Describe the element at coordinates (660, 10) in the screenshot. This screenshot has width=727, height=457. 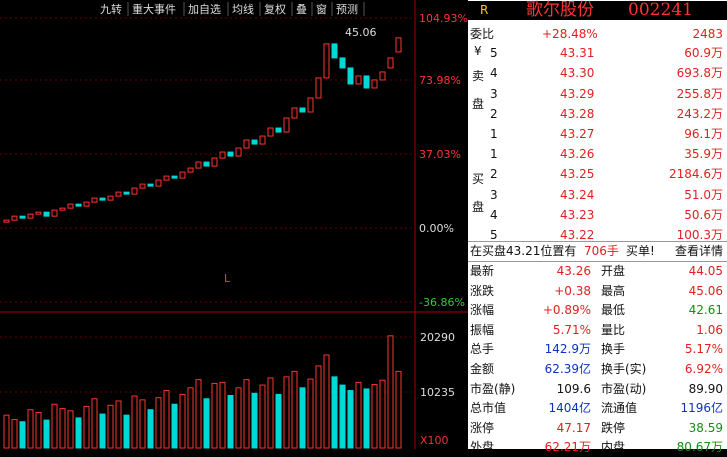
I see `stock-code: 002241` at that location.